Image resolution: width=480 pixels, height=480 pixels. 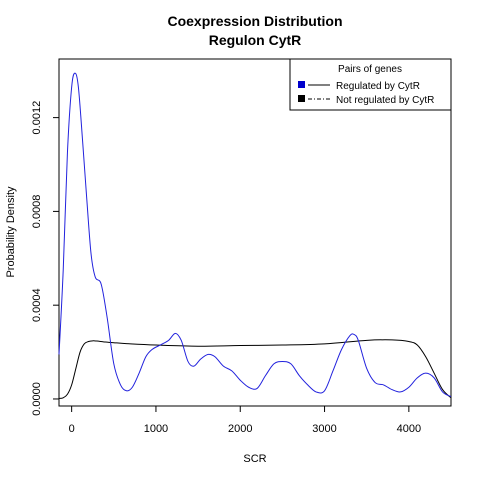 I want to click on legend-label-not-regulated: Not regulated by CytR, so click(x=385, y=100).